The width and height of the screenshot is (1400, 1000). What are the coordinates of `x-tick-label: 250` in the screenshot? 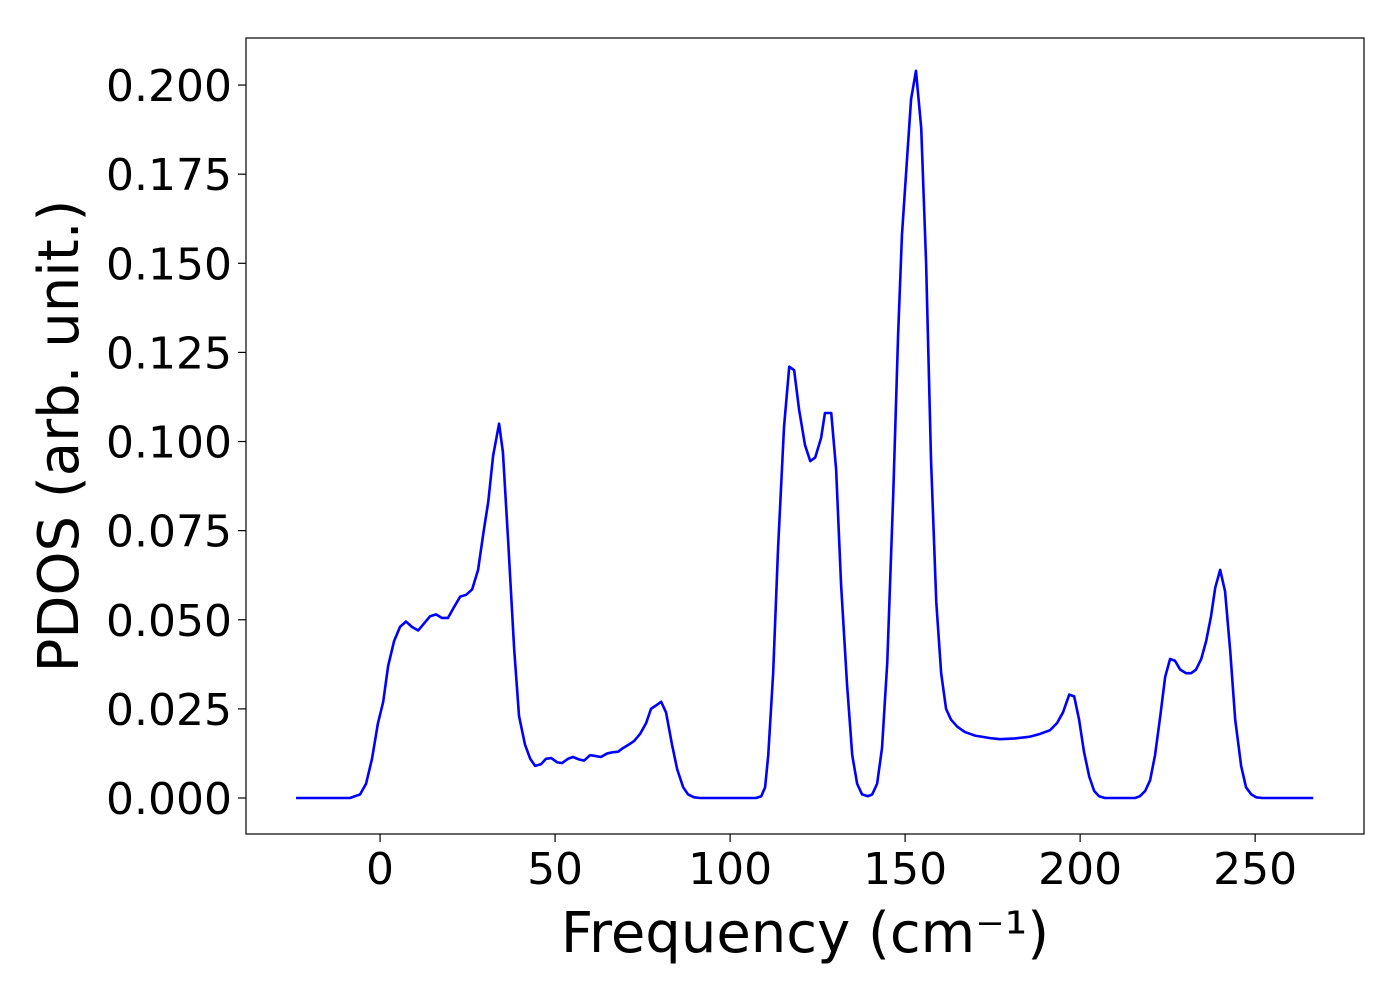 It's located at (1255, 869).